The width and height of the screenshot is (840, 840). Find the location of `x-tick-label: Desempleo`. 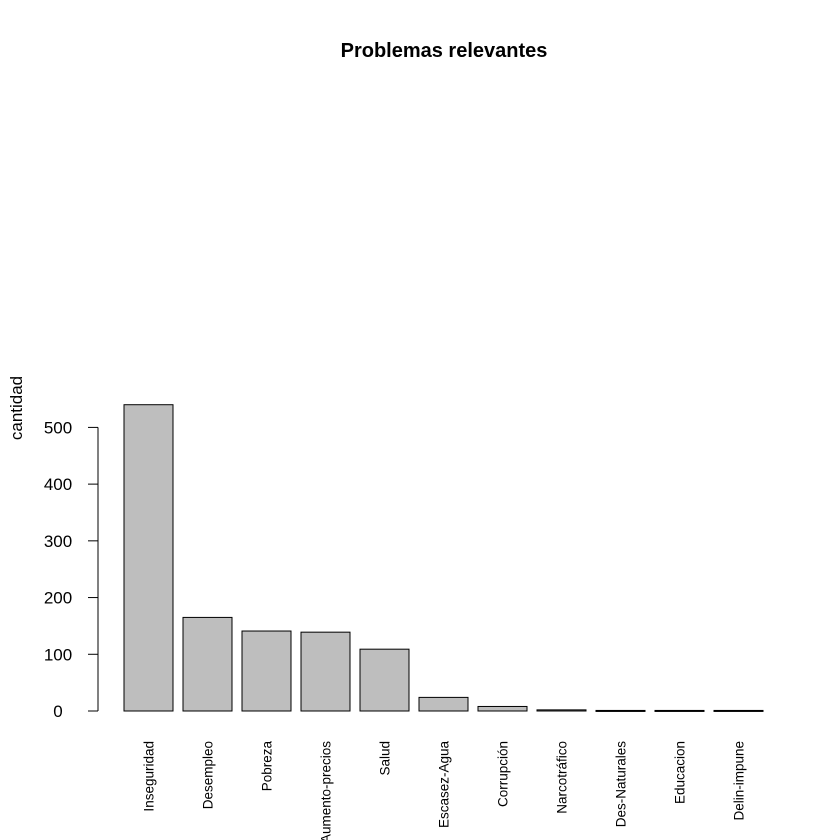

x-tick-label: Desempleo is located at coordinates (208, 775).